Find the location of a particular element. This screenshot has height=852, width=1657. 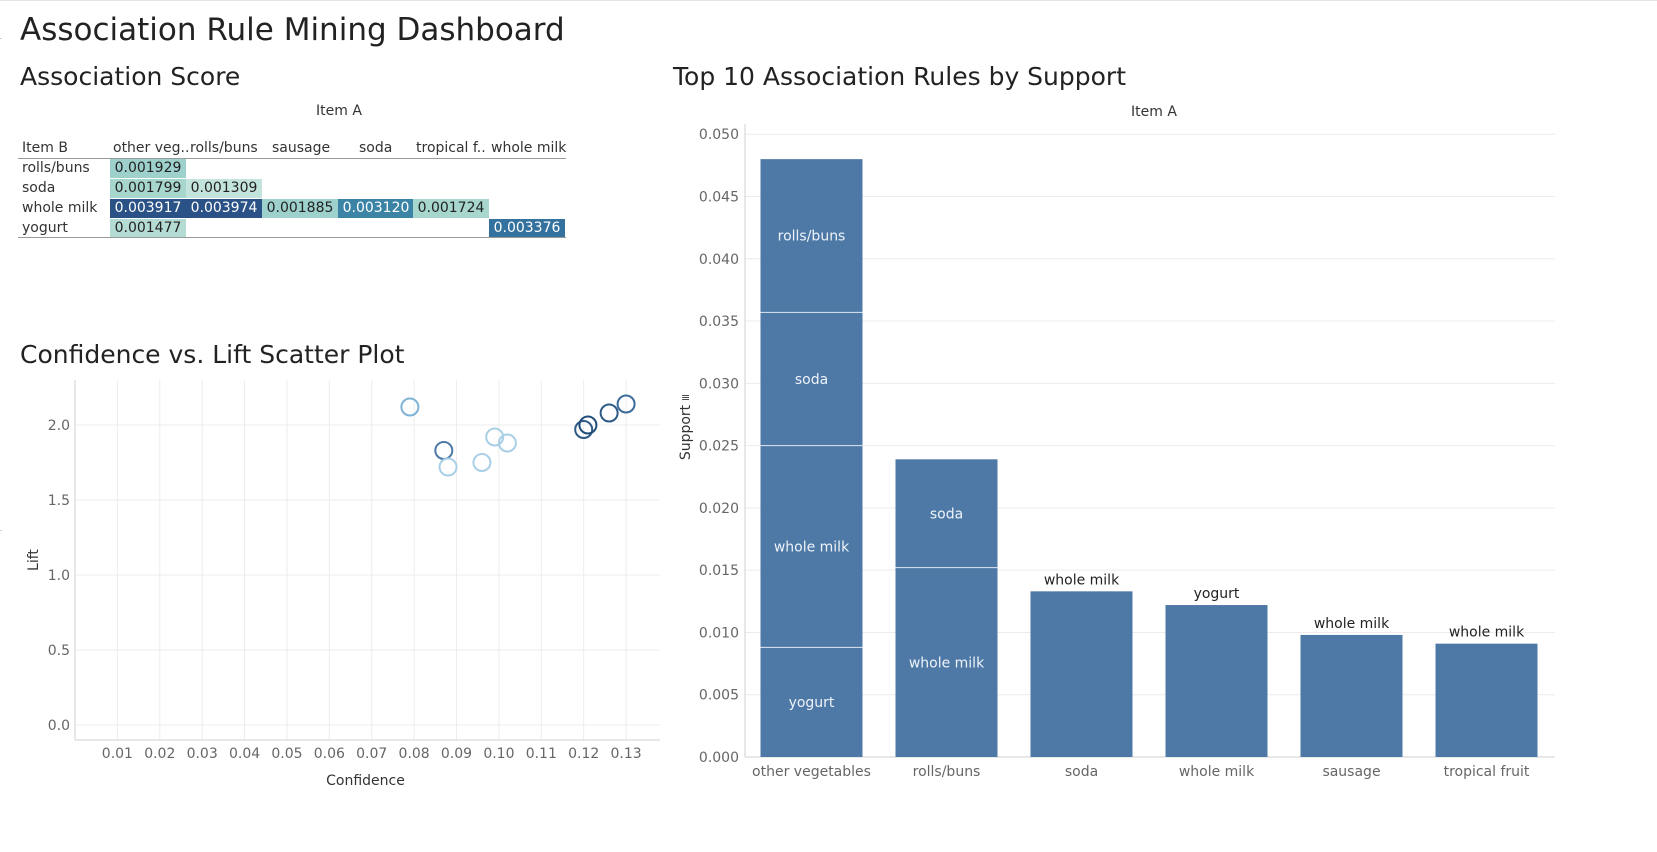

heatmap-cell: 0.001885 is located at coordinates (300, 208).